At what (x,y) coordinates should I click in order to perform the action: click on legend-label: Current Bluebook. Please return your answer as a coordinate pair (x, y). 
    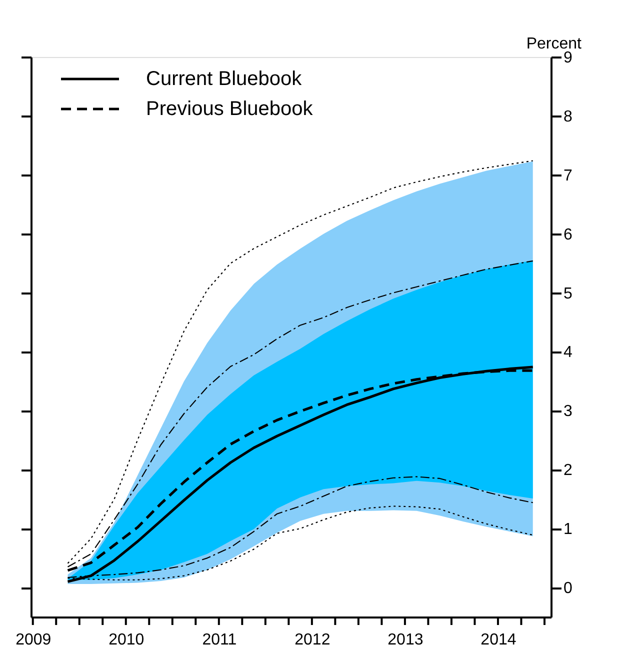
    Looking at the image, I should click on (224, 79).